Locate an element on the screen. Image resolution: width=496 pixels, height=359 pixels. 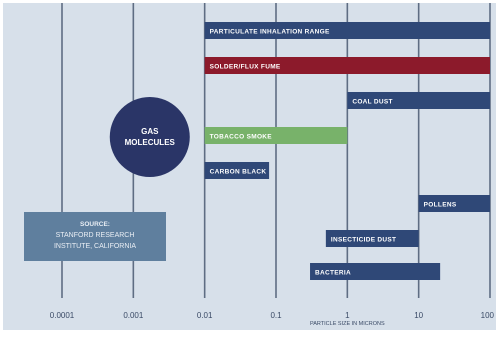
range-bar-label: PARTICULATE INHALATION RANGE is located at coordinates (270, 32).